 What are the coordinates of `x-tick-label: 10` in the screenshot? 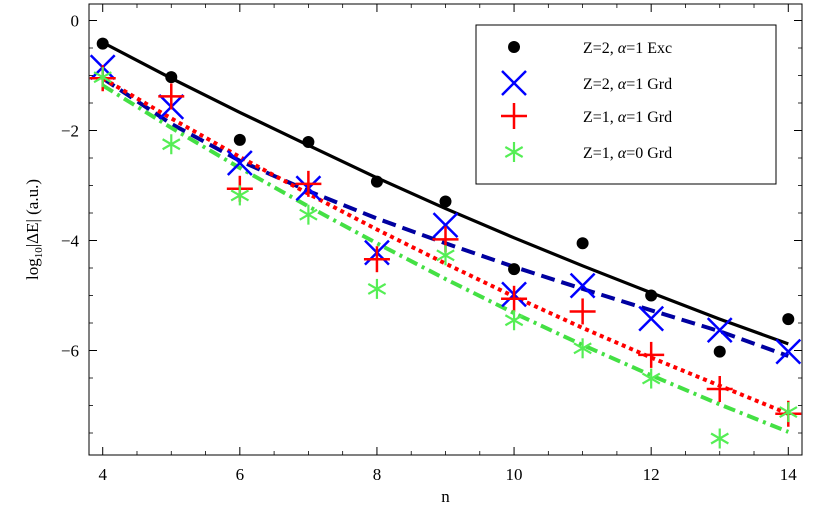 It's located at (514, 474).